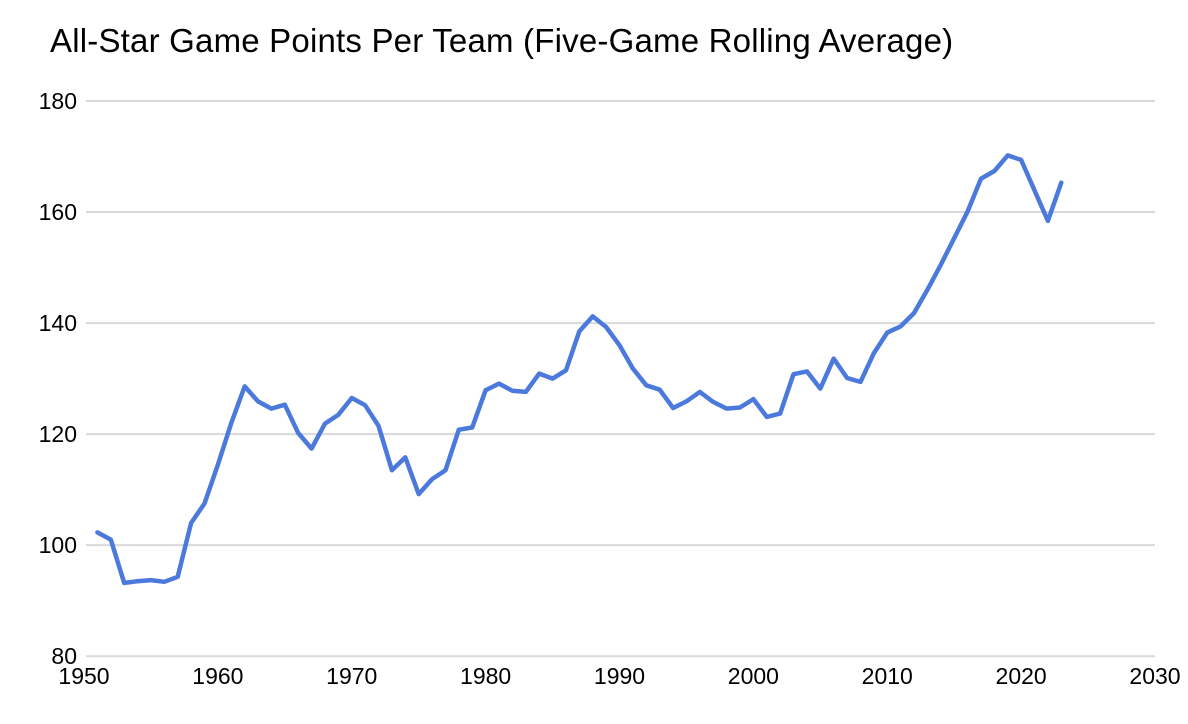 The width and height of the screenshot is (1188, 724). What do you see at coordinates (58, 434) in the screenshot?
I see `y-axis-tick-label: 120` at bounding box center [58, 434].